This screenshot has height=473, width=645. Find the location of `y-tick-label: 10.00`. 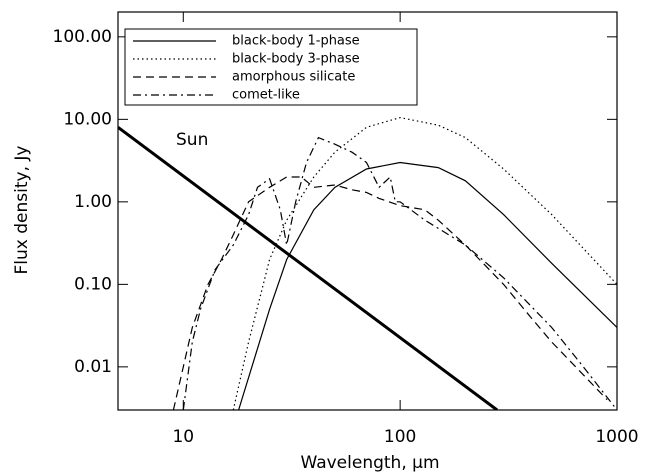

y-tick-label: 10.00 is located at coordinates (87, 119).